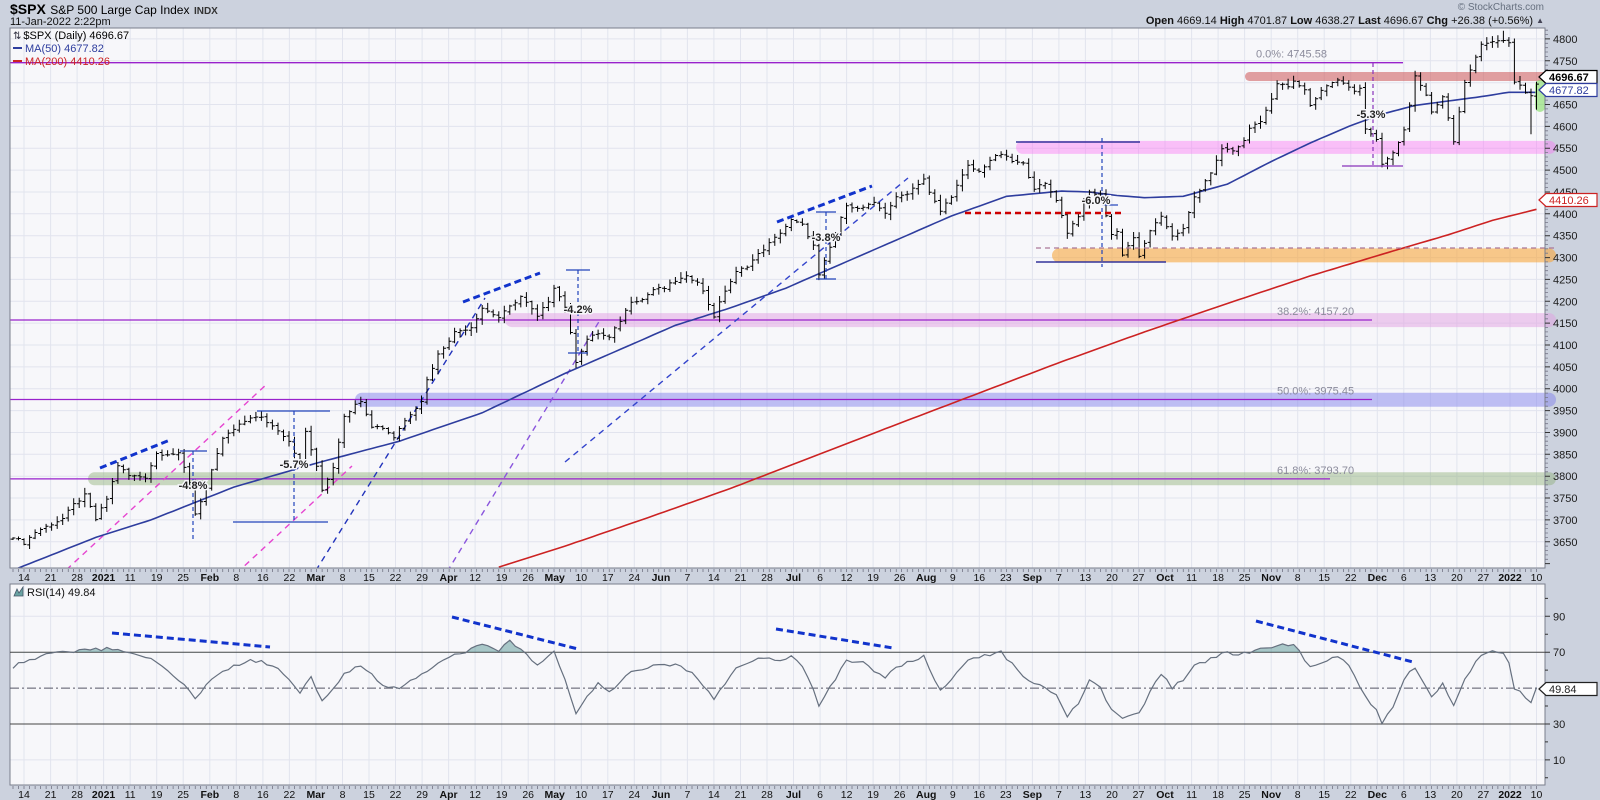 The height and width of the screenshot is (800, 1600). I want to click on price-axis-label: 4300, so click(1565, 259).